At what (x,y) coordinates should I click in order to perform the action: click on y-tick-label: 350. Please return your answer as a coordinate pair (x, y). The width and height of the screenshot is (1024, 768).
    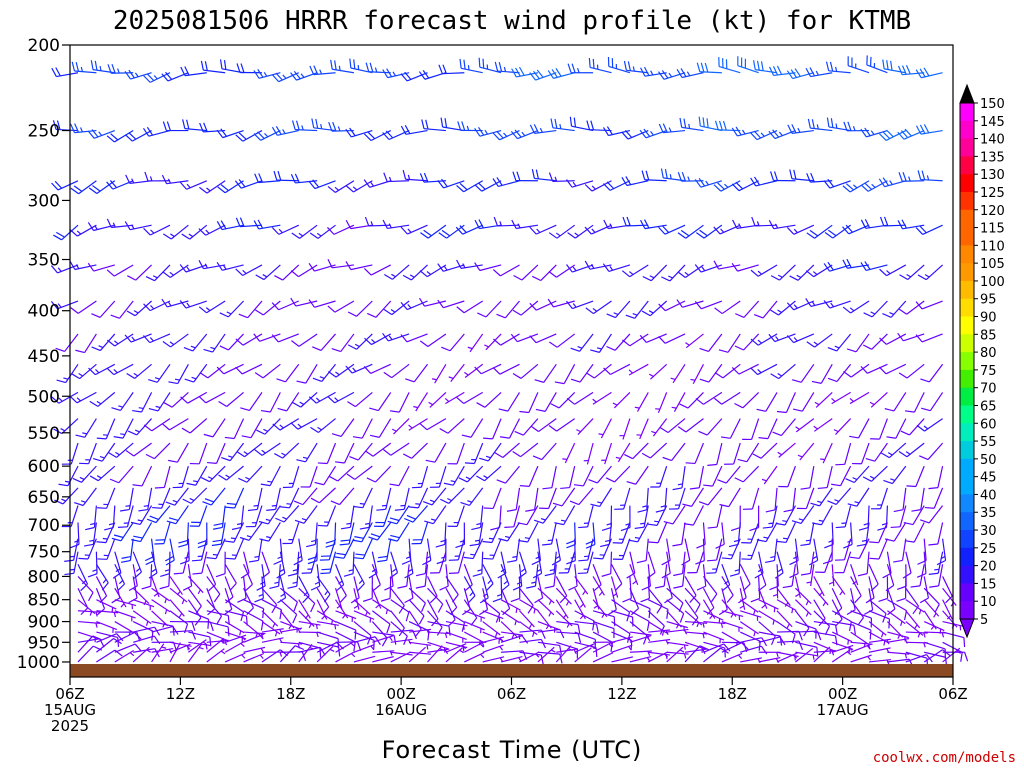
    Looking at the image, I should click on (44, 261).